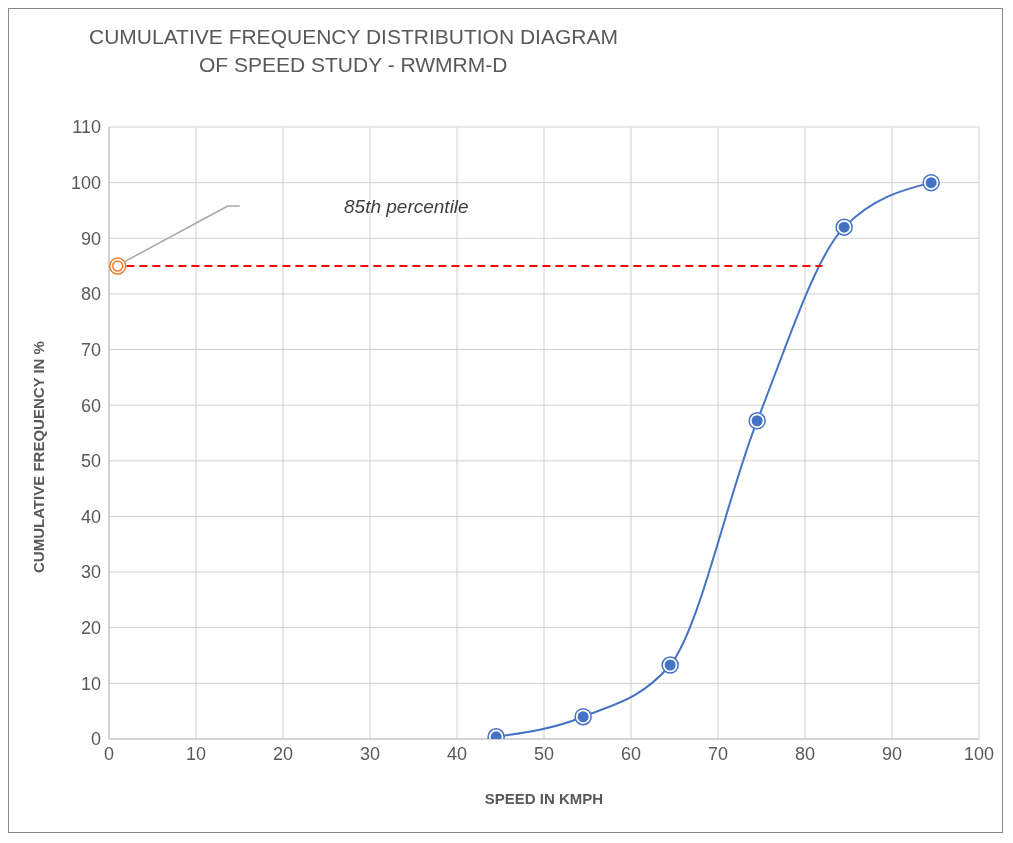 The image size is (1013, 843). What do you see at coordinates (90, 294) in the screenshot?
I see `y-tick-label: 80` at bounding box center [90, 294].